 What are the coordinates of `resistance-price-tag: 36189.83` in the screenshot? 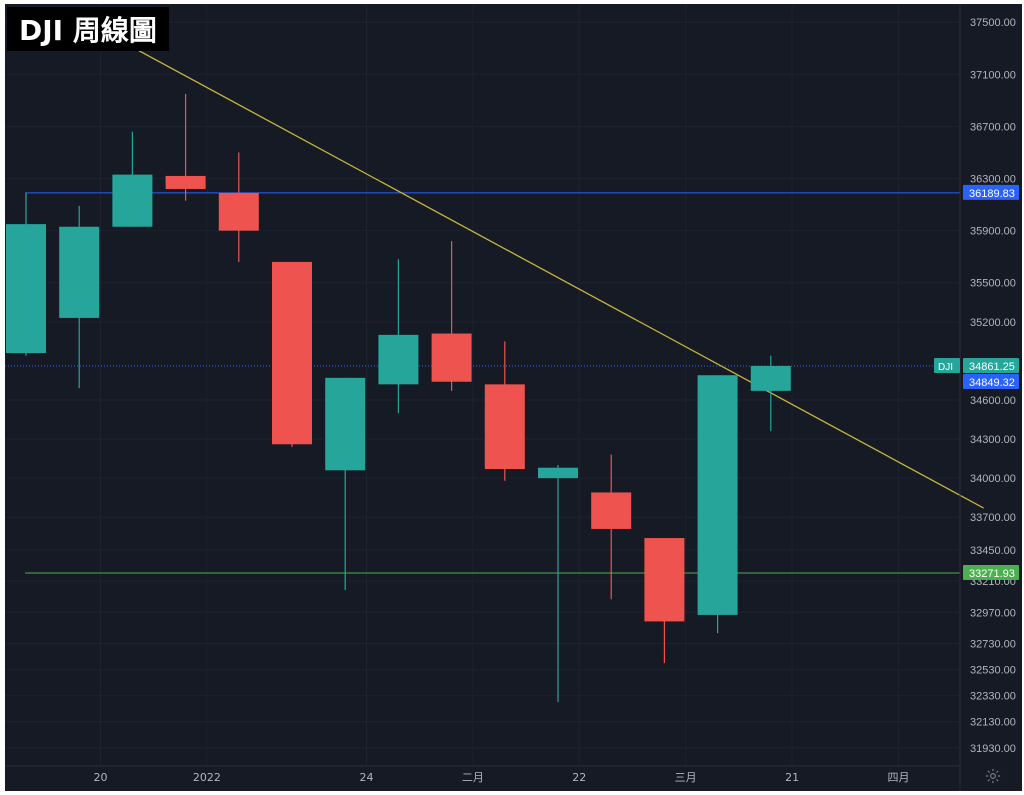 It's located at (991, 192).